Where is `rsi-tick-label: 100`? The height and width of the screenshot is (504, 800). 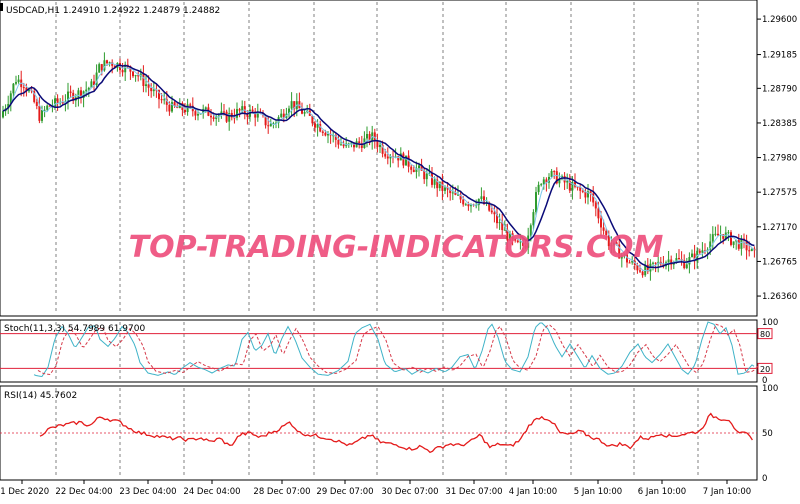
rsi-tick-label: 100 is located at coordinates (770, 389).